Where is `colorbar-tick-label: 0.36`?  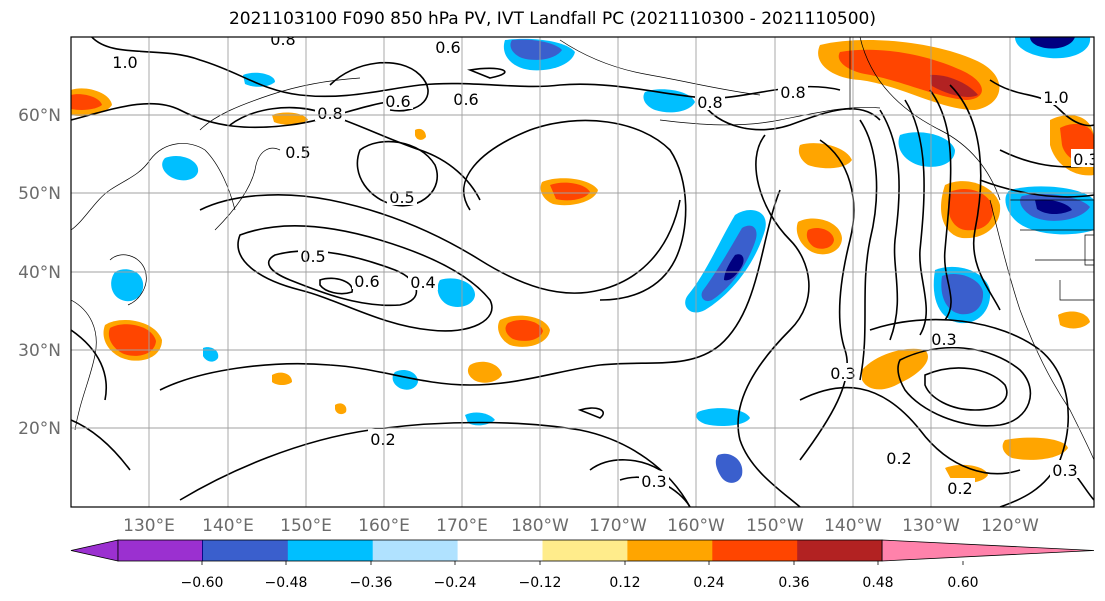
colorbar-tick-label: 0.36 is located at coordinates (793, 583).